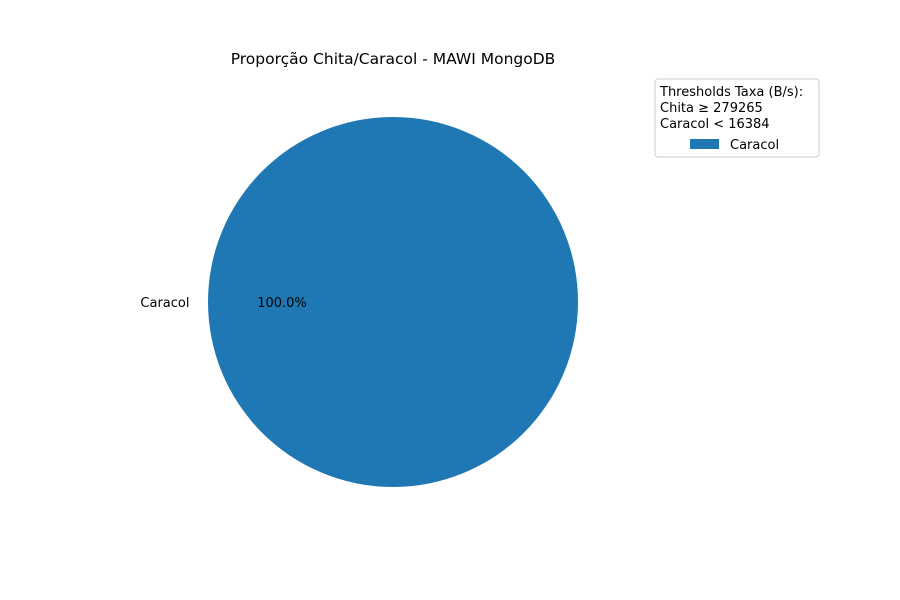 The image size is (900, 600). What do you see at coordinates (715, 124) in the screenshot?
I see `legend-title-line-3: Caracol < 16384` at bounding box center [715, 124].